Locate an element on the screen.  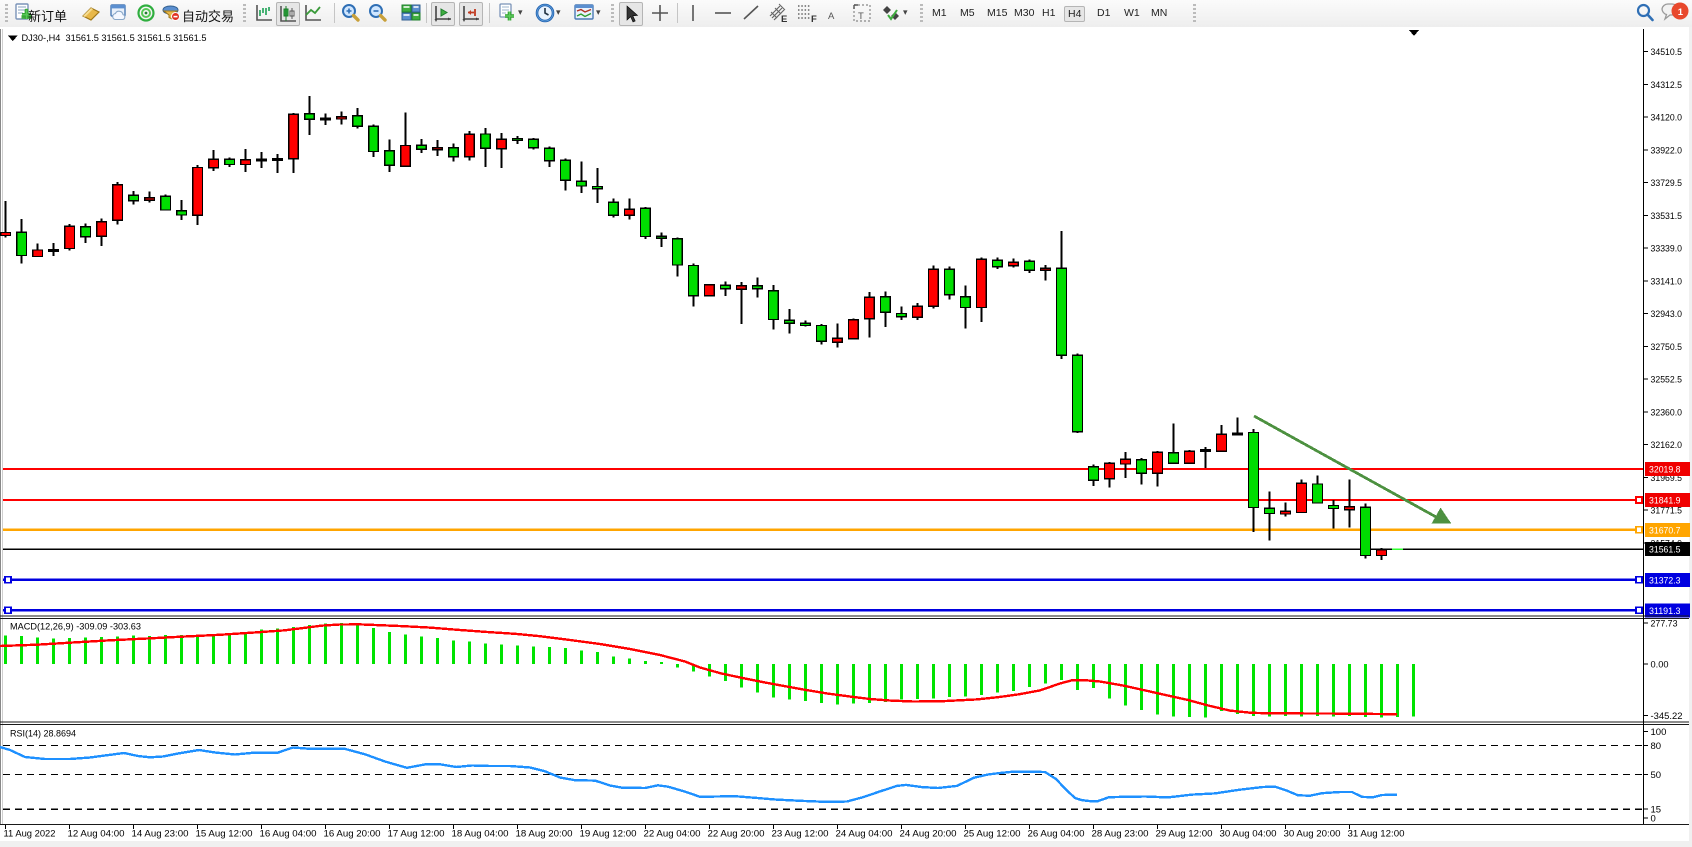
svg-text: 32750.5 is located at coordinates (1667, 347).